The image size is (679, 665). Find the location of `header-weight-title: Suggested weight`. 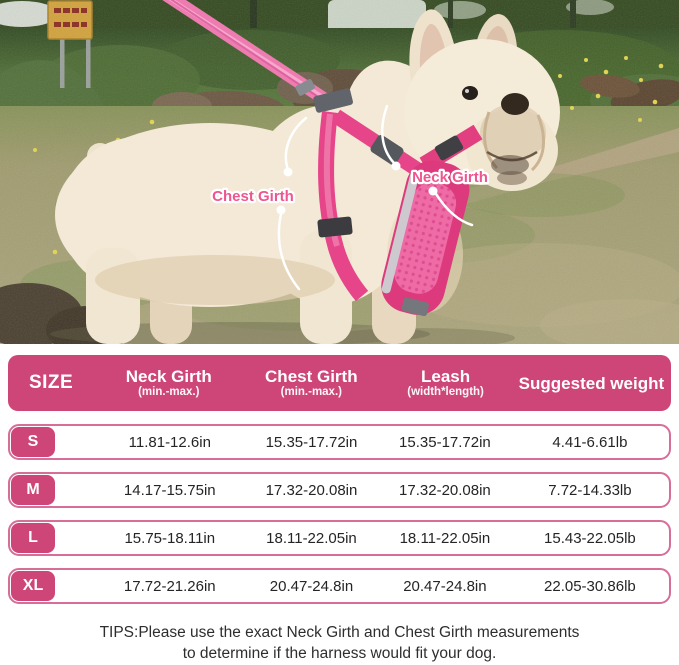

header-weight-title: Suggested weight is located at coordinates (591, 383).